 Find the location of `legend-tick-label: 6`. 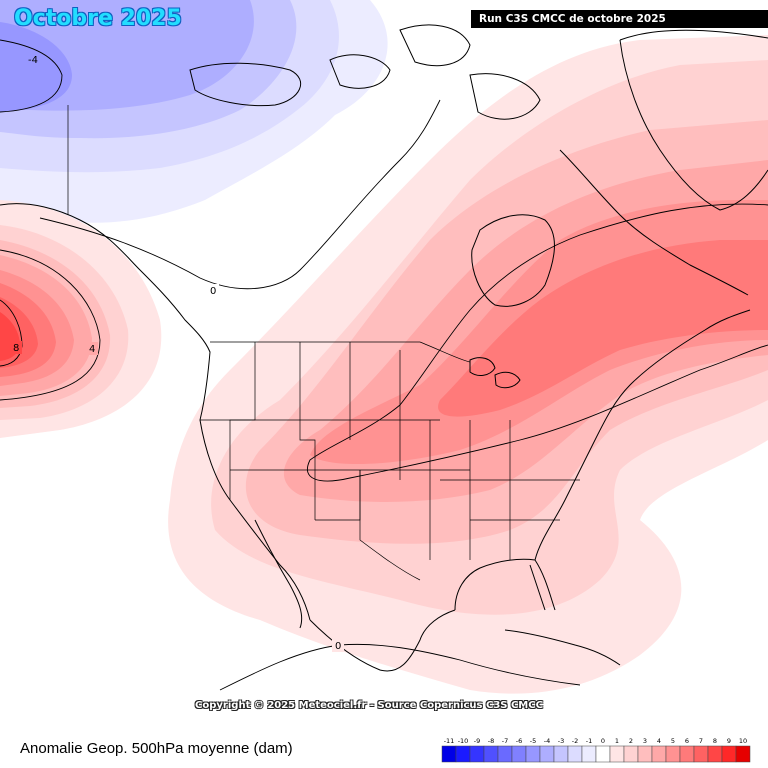

legend-tick-label: 6 is located at coordinates (687, 741).